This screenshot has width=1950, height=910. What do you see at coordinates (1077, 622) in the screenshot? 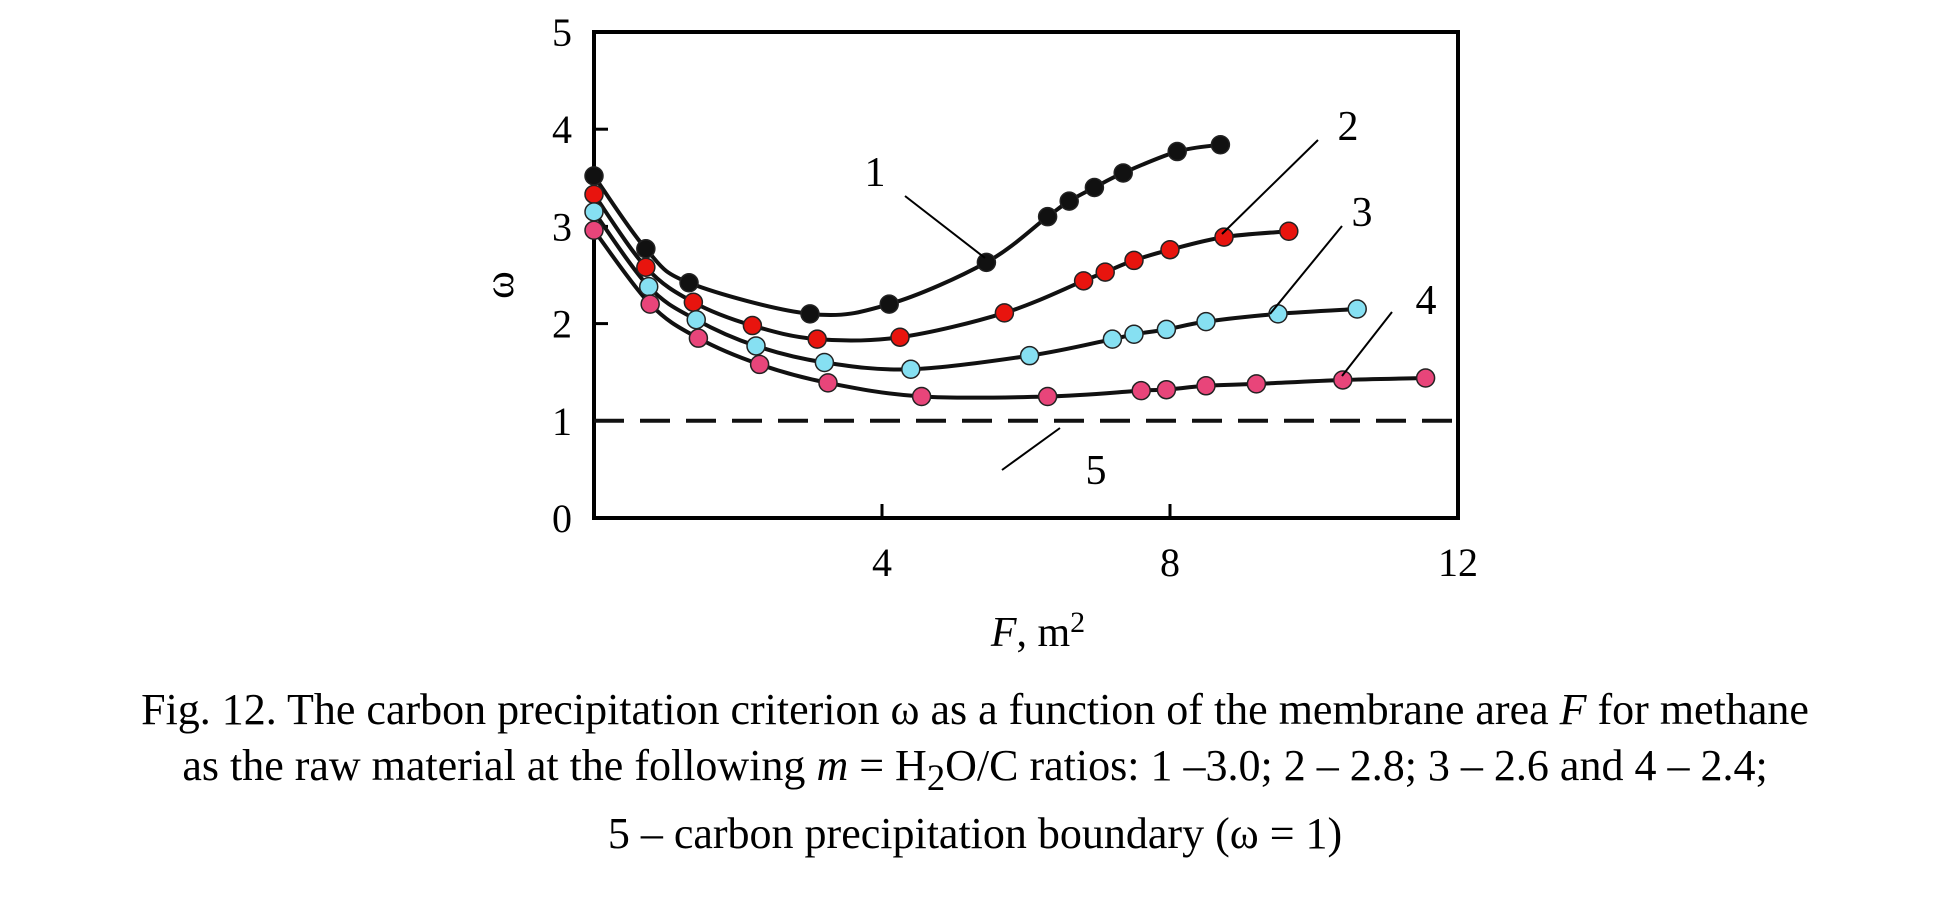
I see `x-axis-title-superscript: 2` at bounding box center [1077, 622].